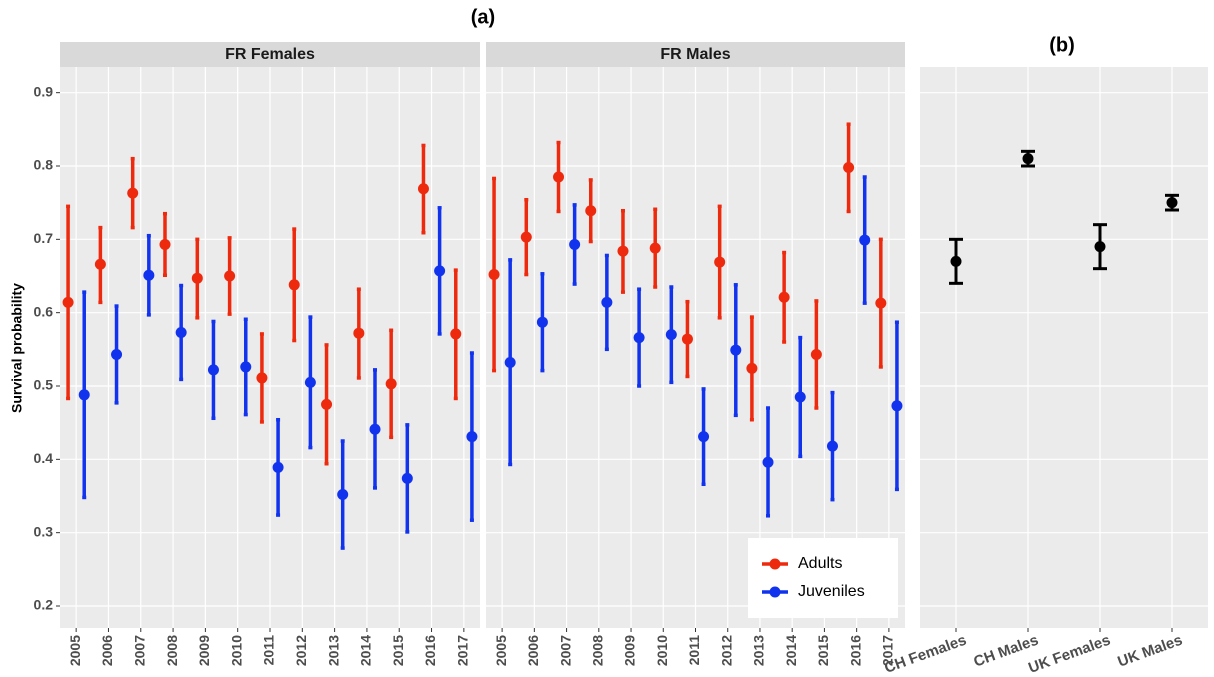 Image resolution: width=1214 pixels, height=677 pixels. I want to click on x-tick-label: UK Males, so click(1149, 651).